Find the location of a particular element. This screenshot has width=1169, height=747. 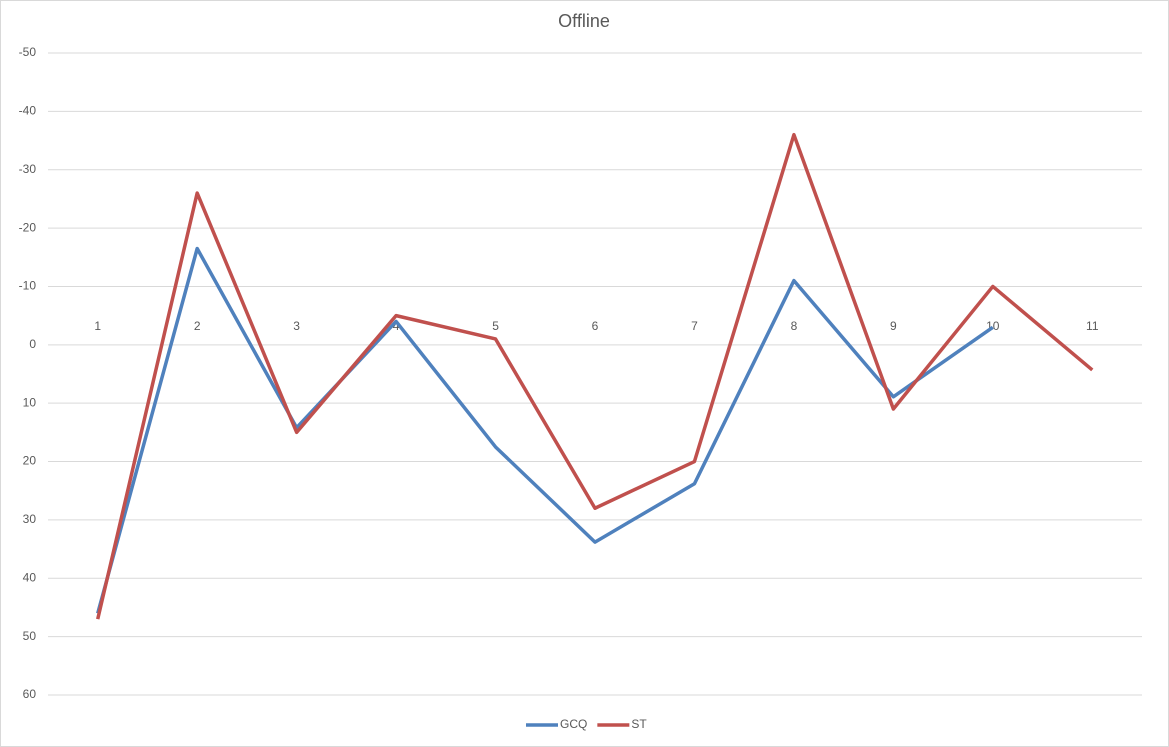

x-tick-label: 8 is located at coordinates (794, 326).